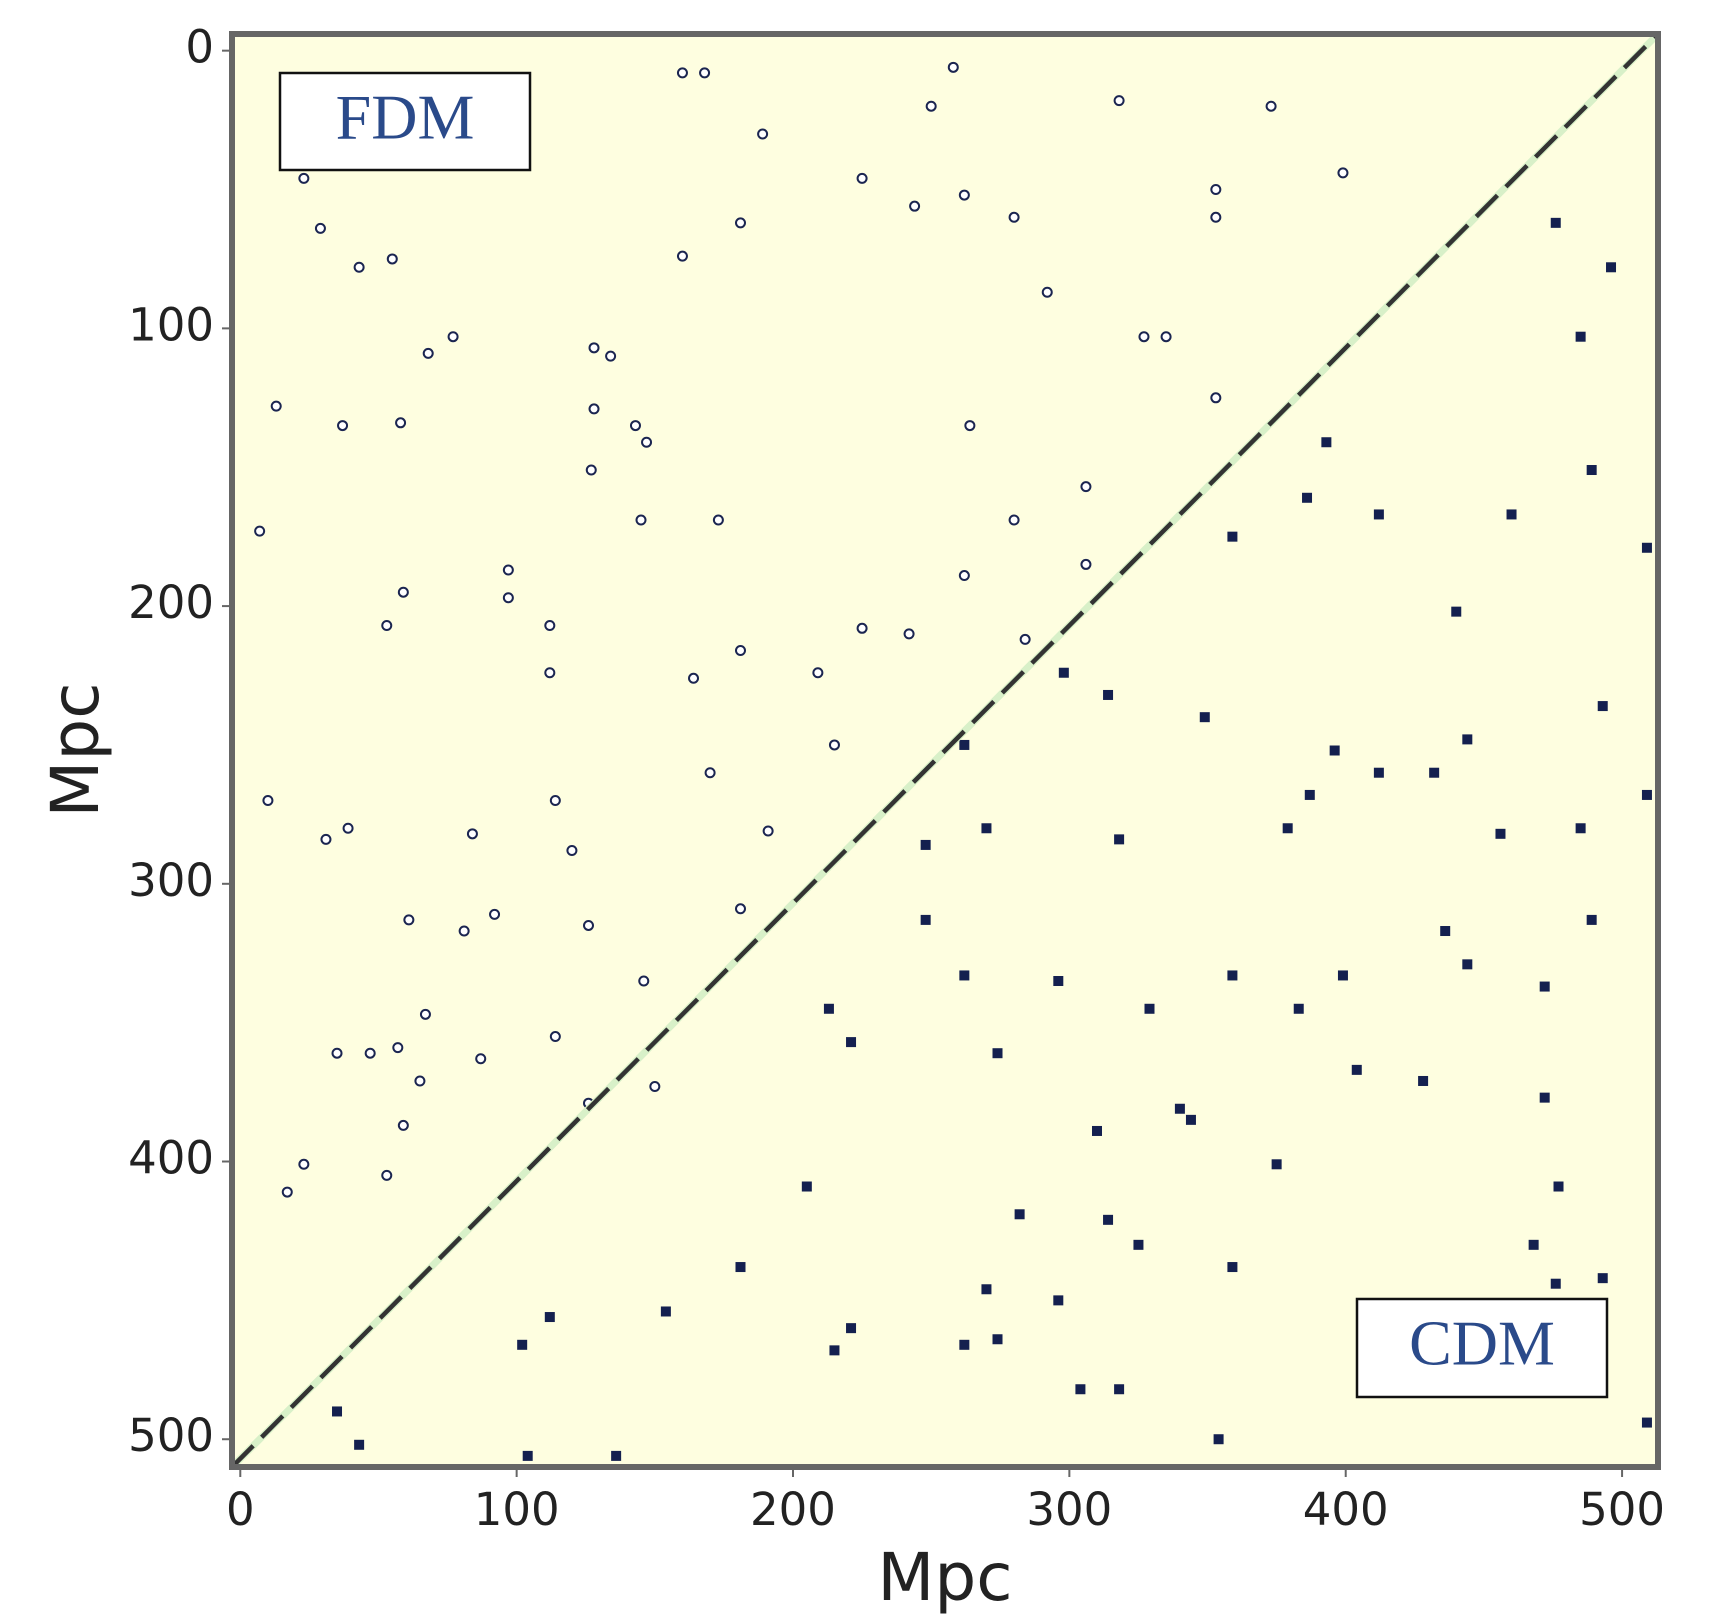 Image resolution: width=1736 pixels, height=1616 pixels. I want to click on y-tick-label: 300, so click(171, 880).